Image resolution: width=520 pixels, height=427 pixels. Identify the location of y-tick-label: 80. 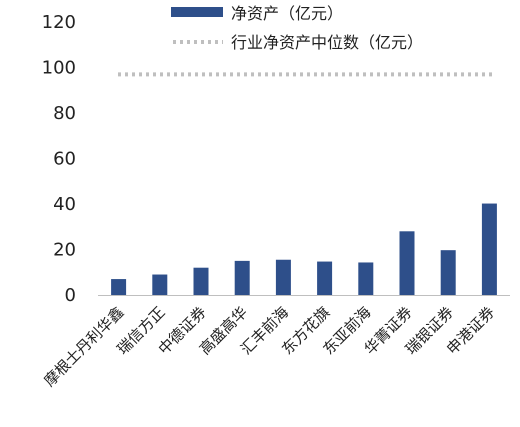
(64, 113).